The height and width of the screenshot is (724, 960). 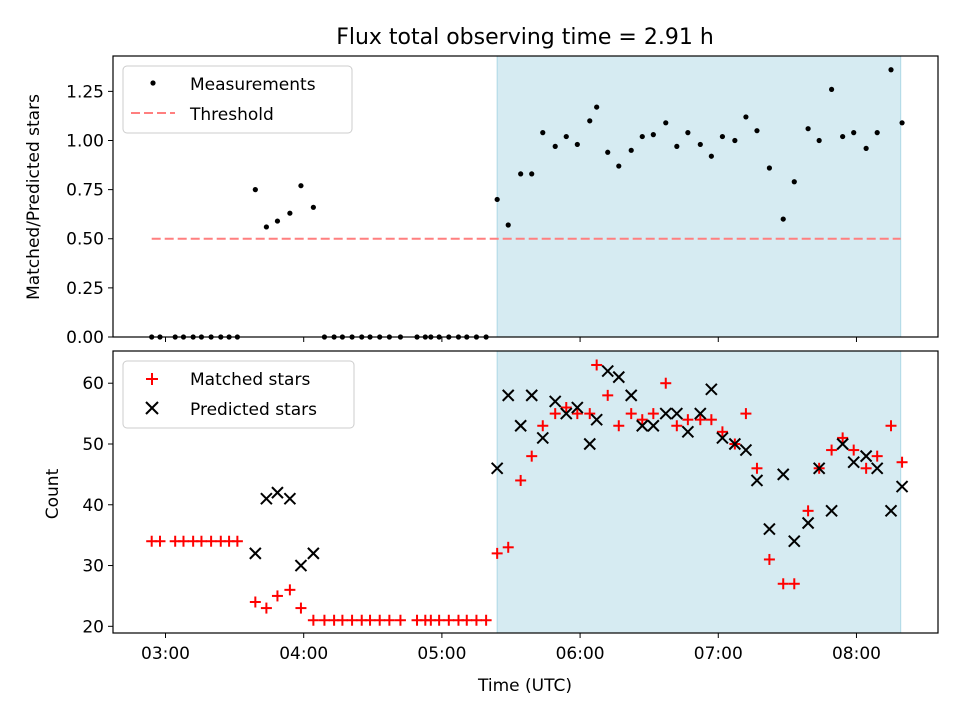 I want to click on top-x-ticks, so click(x=511, y=339).